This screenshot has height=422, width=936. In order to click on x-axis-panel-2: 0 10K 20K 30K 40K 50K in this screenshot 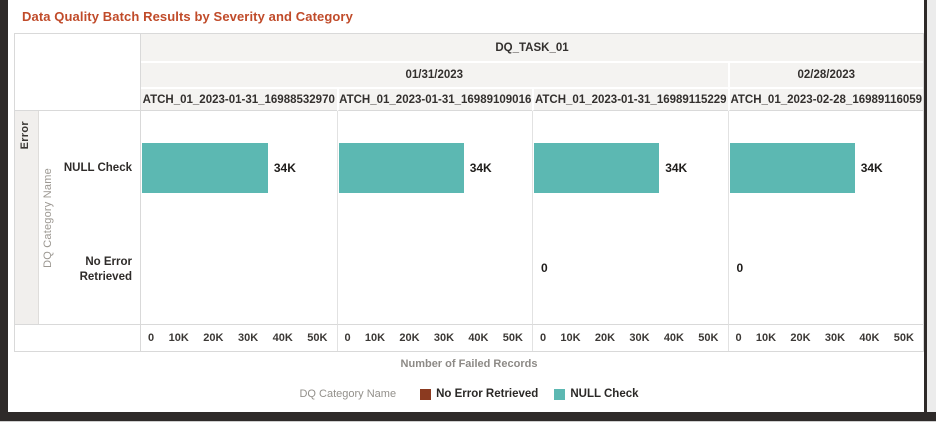, I will do `click(434, 337)`.